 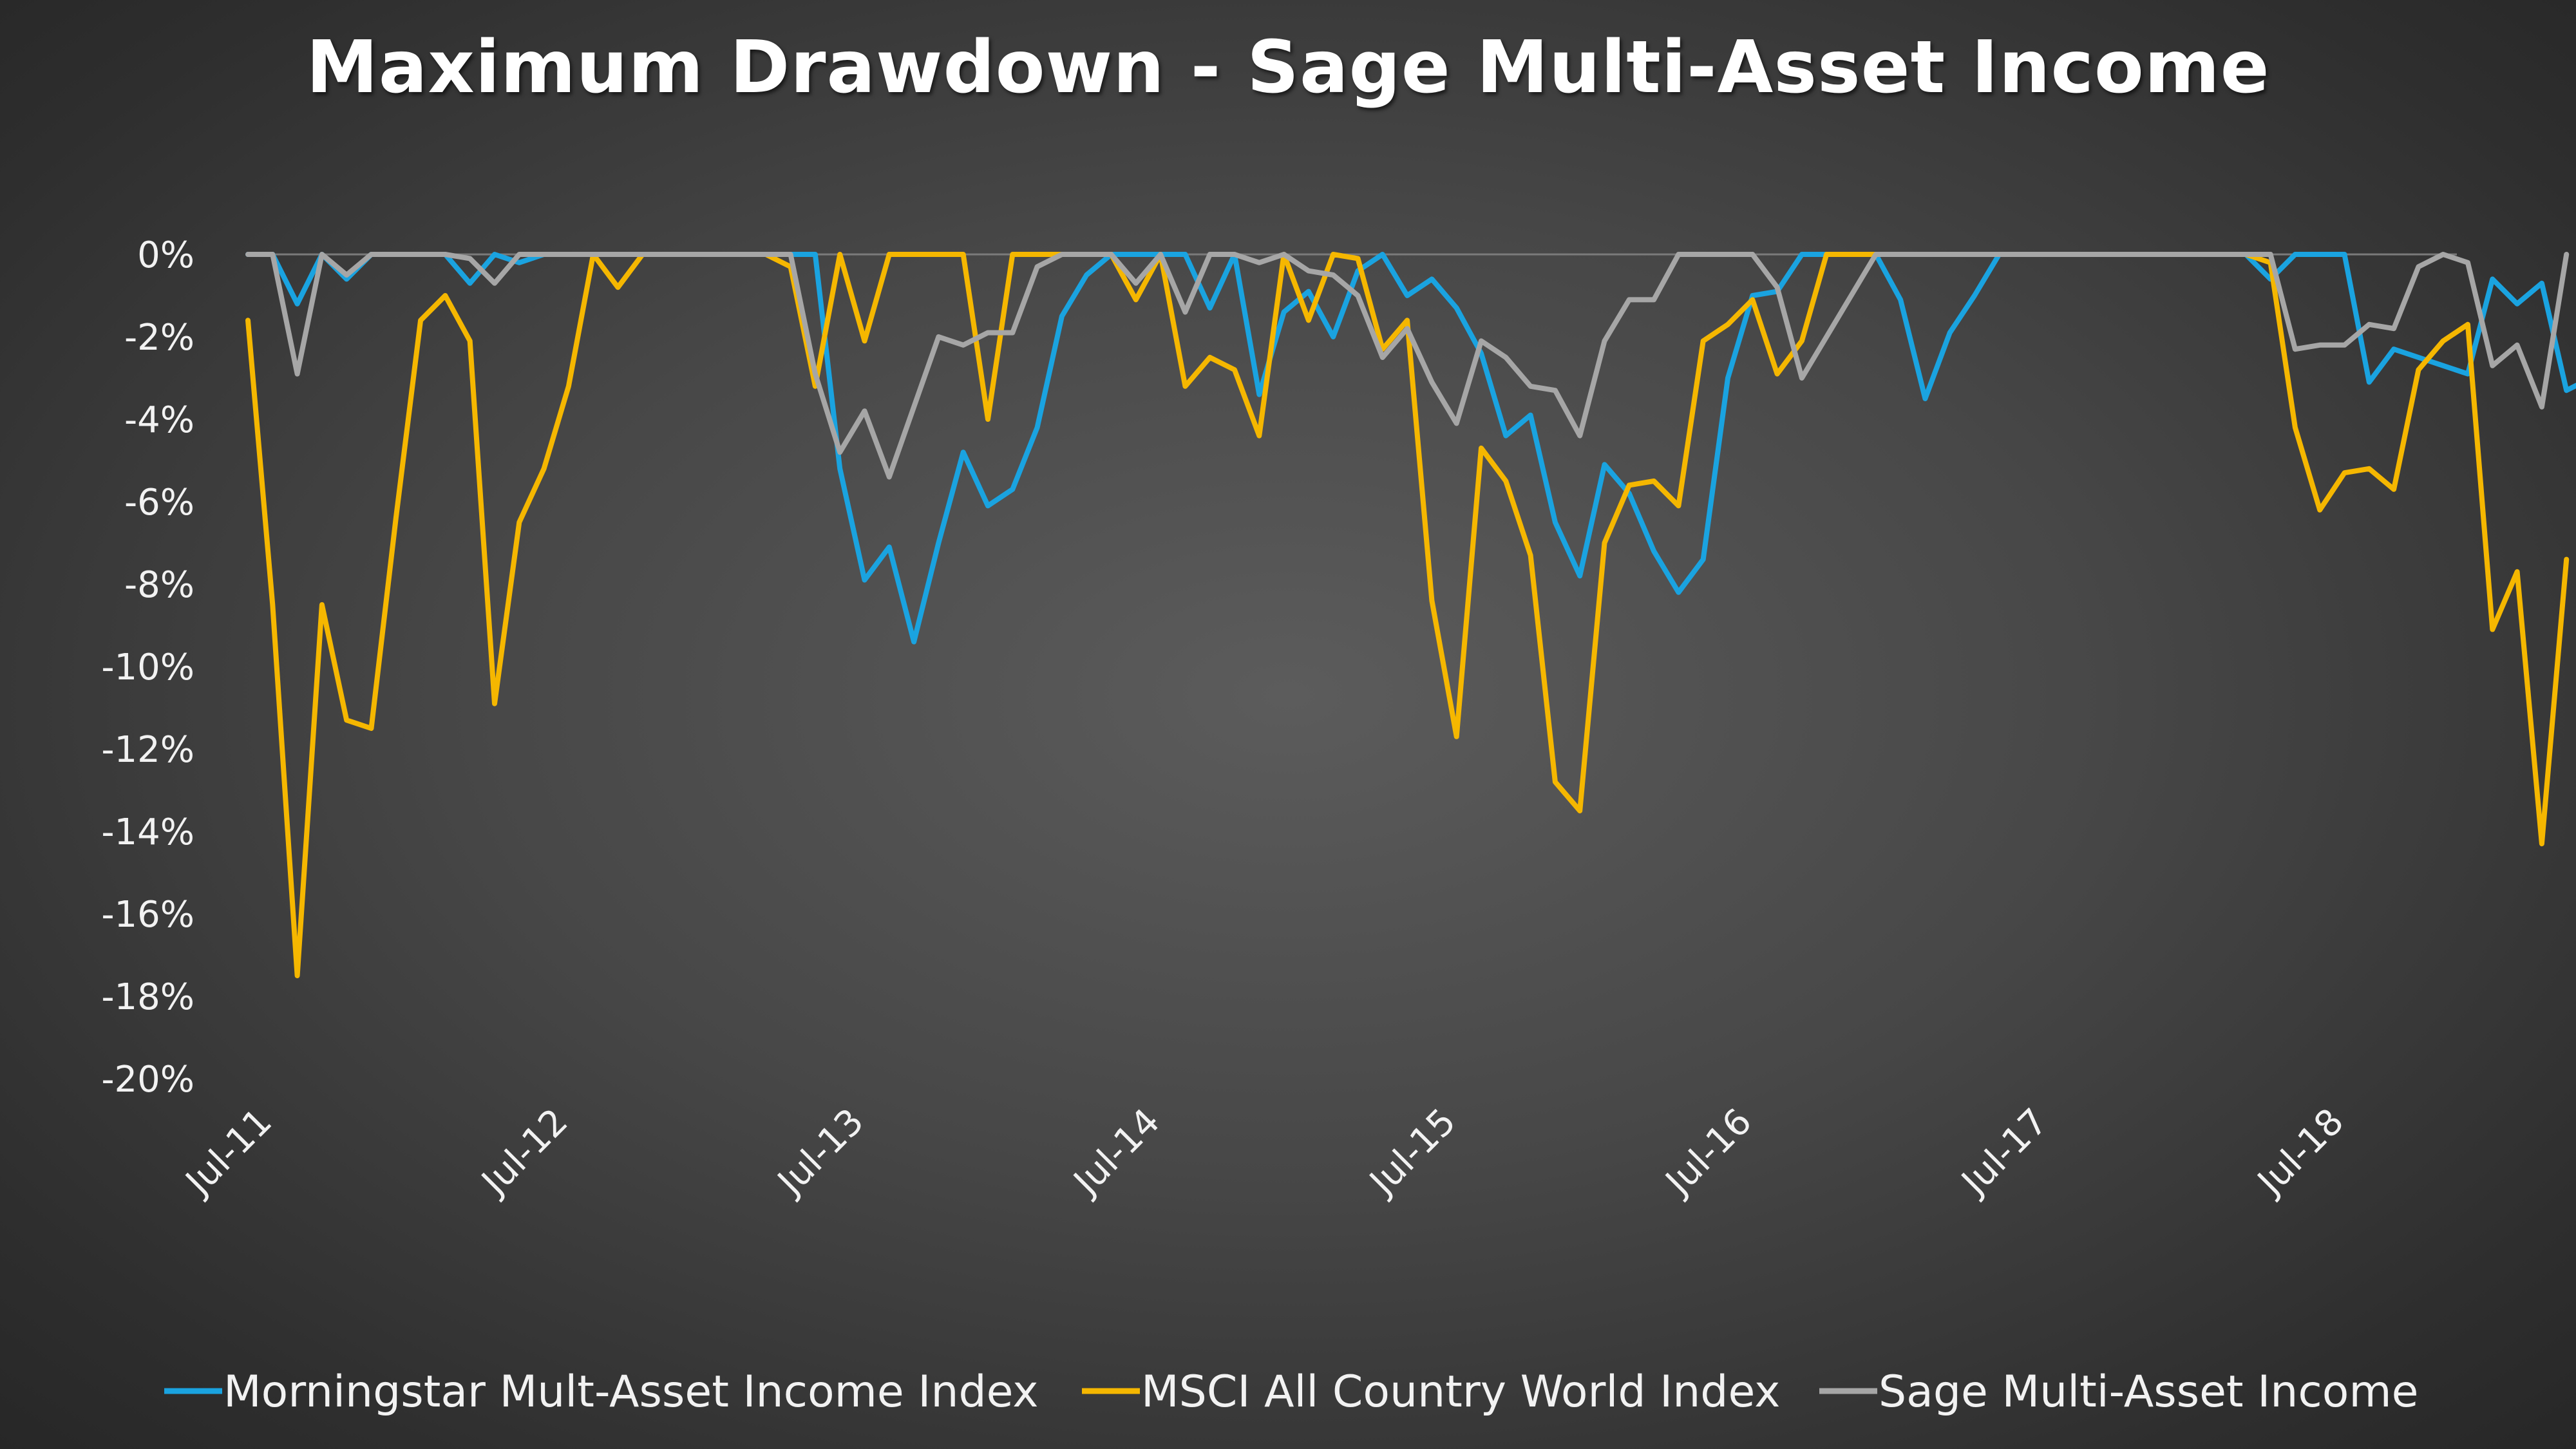 I want to click on y-tick-label: -2%, so click(x=159, y=338).